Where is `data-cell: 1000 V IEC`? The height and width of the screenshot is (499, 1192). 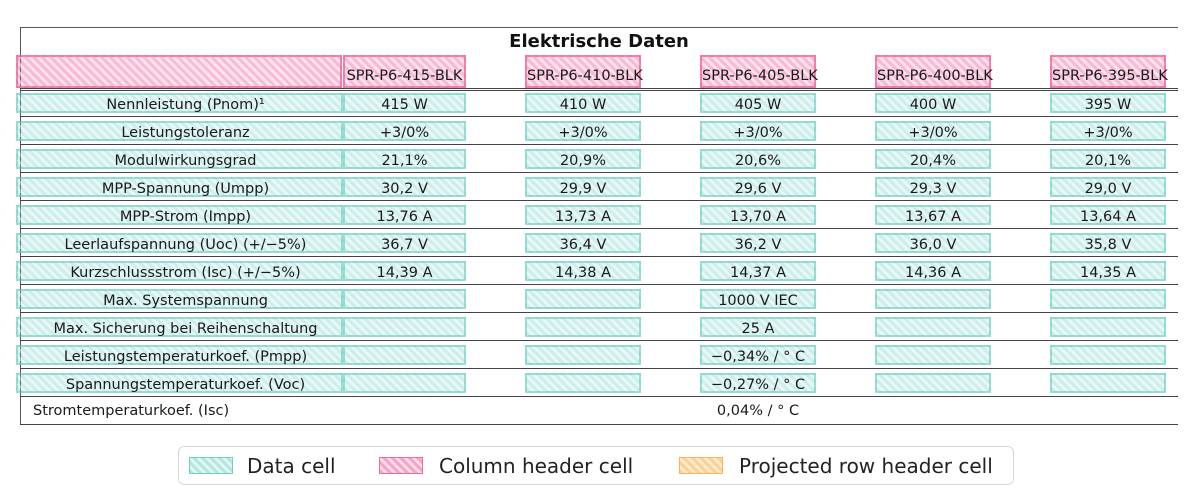
data-cell: 1000 V IEC is located at coordinates (758, 299).